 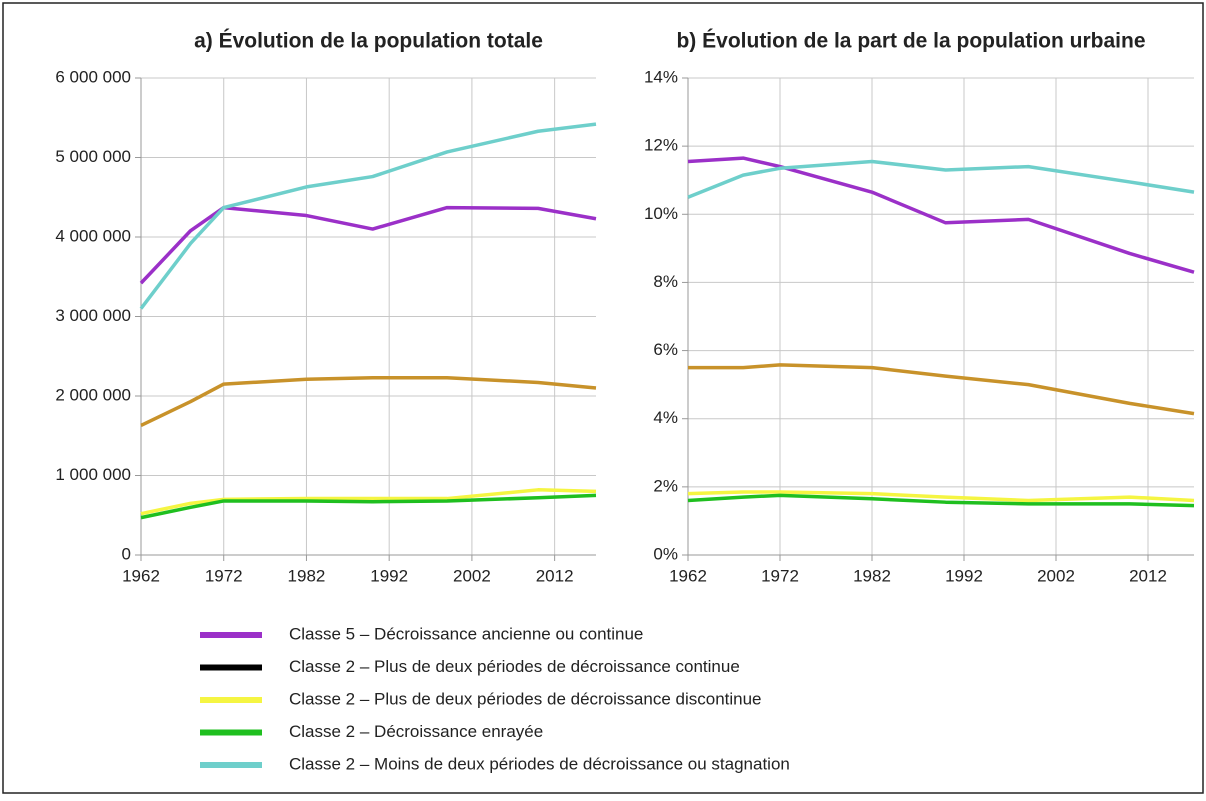 I want to click on y-tick-label: 6%, so click(x=665, y=349).